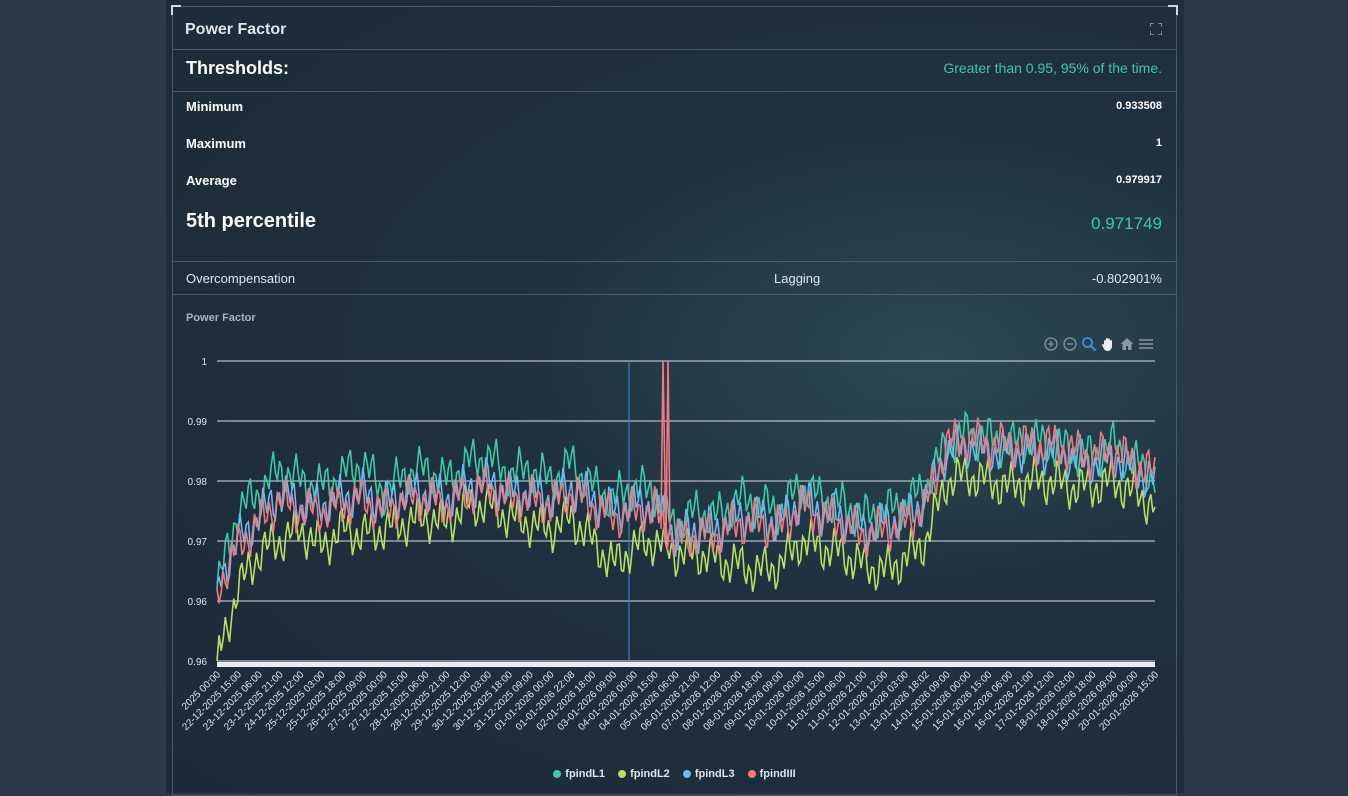 Image resolution: width=1348 pixels, height=796 pixels. Describe the element at coordinates (211, 180) in the screenshot. I see `average-label: Average` at that location.